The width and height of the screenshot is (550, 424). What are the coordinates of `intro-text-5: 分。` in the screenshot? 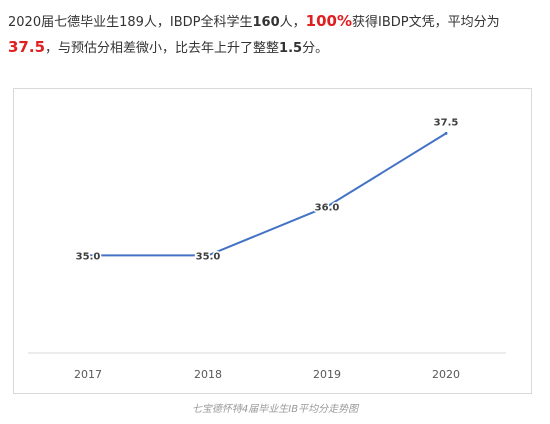 It's located at (315, 48).